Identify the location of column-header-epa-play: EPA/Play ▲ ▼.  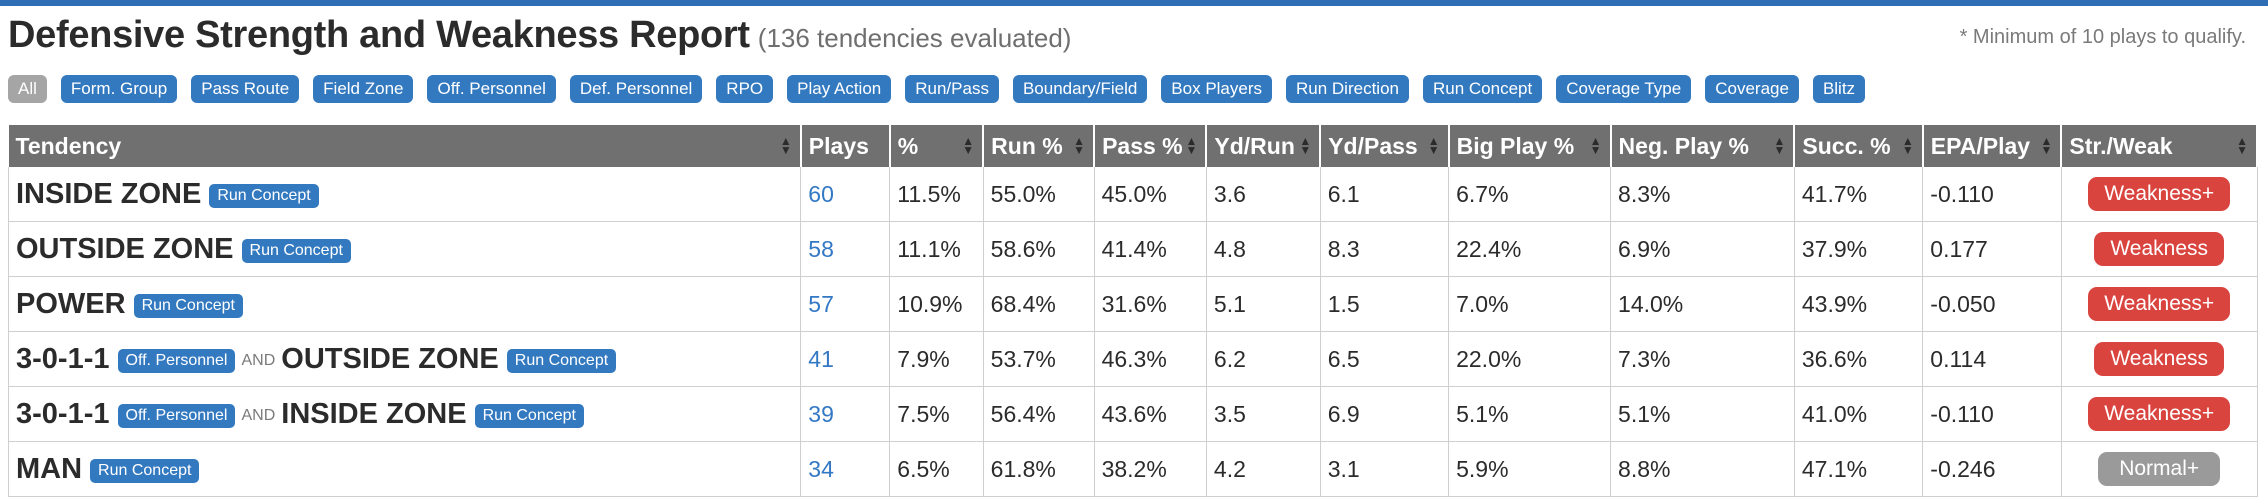
(1992, 146).